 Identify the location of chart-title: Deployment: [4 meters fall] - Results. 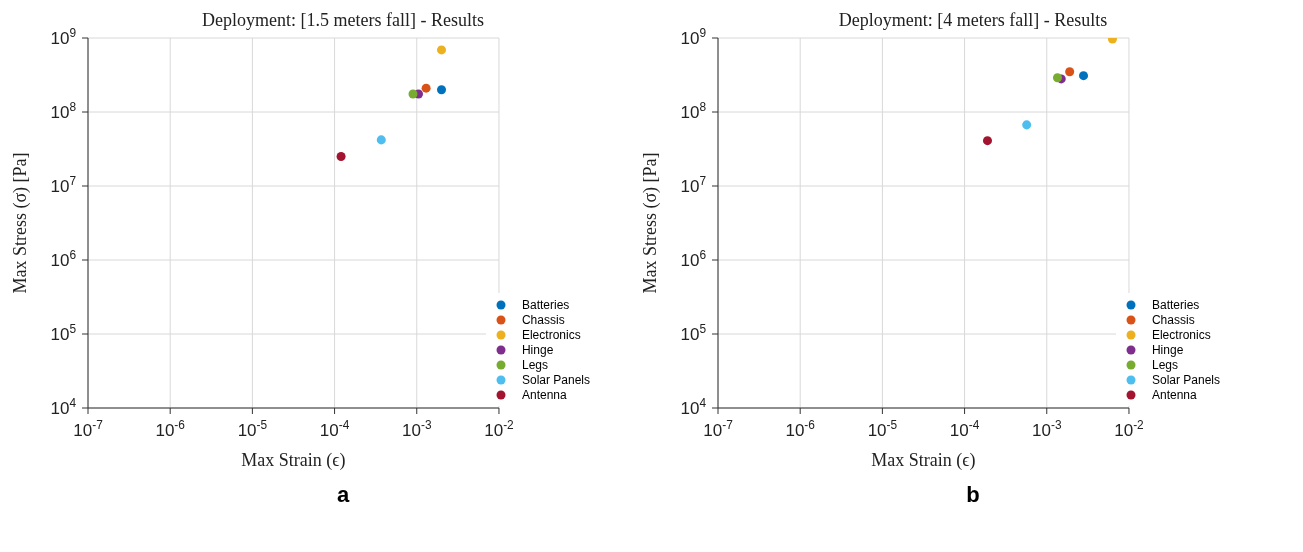
(973, 20).